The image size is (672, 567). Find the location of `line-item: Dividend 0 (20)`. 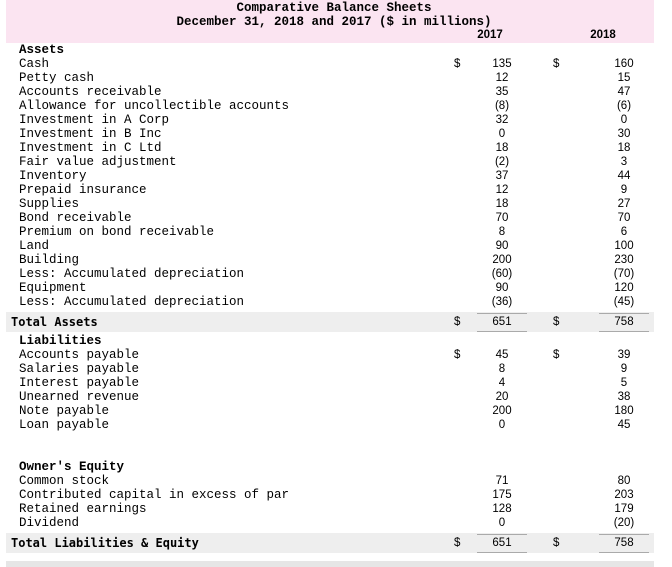

line-item: Dividend 0 (20) is located at coordinates (330, 523).